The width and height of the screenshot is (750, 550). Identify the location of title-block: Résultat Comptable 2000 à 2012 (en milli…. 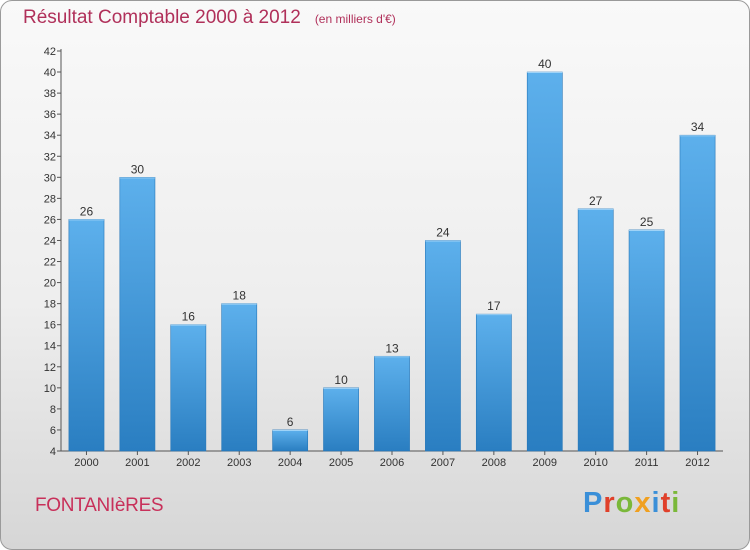
(209, 18).